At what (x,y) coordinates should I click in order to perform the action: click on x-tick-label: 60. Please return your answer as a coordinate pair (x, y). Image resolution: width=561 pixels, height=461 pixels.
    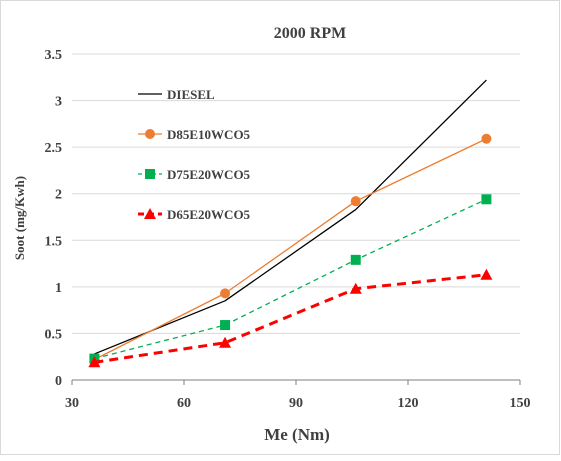
    Looking at the image, I should click on (184, 403).